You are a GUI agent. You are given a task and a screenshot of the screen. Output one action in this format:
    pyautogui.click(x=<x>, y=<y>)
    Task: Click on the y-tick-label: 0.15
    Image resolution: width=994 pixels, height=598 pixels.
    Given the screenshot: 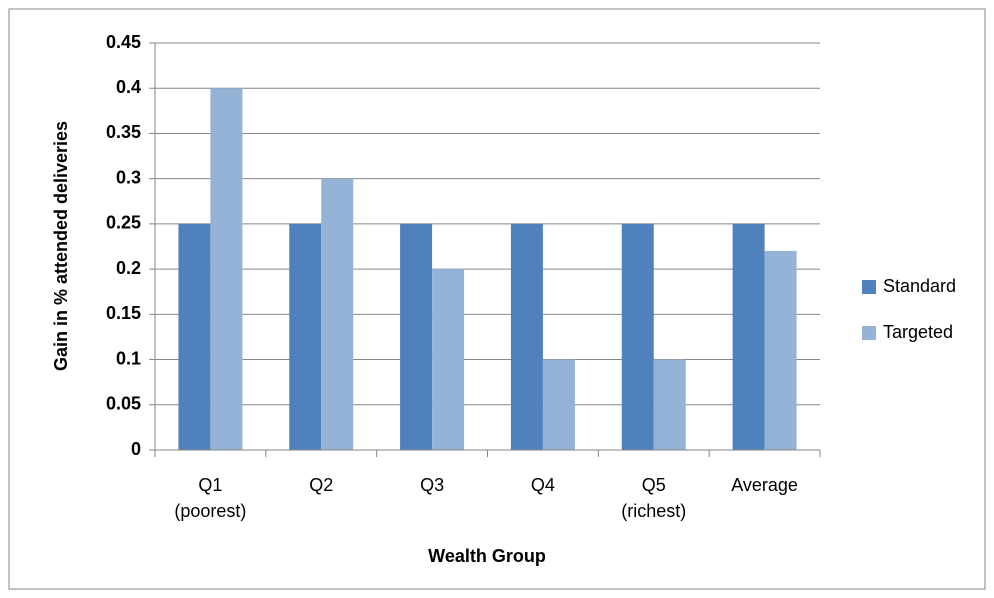 What is the action you would take?
    pyautogui.click(x=123, y=313)
    